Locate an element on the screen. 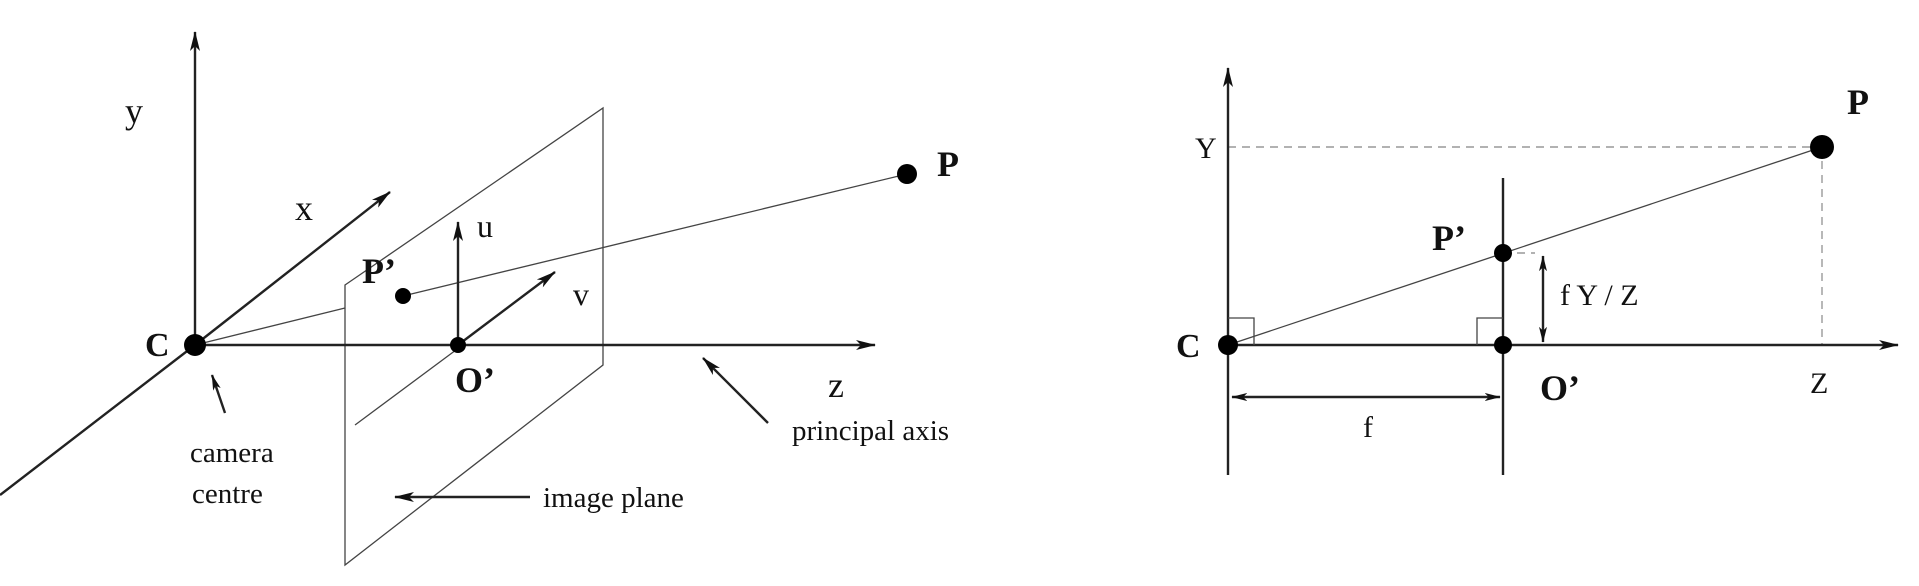 This screenshot has height=586, width=1919. o-prime-label-right: O’ is located at coordinates (1560, 388).